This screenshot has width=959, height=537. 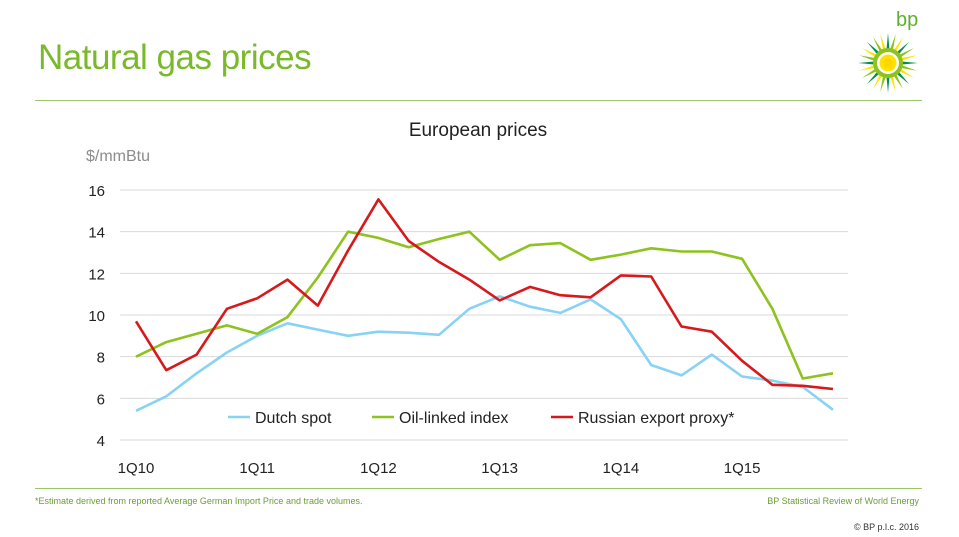 What do you see at coordinates (478, 100) in the screenshot?
I see `title-divider` at bounding box center [478, 100].